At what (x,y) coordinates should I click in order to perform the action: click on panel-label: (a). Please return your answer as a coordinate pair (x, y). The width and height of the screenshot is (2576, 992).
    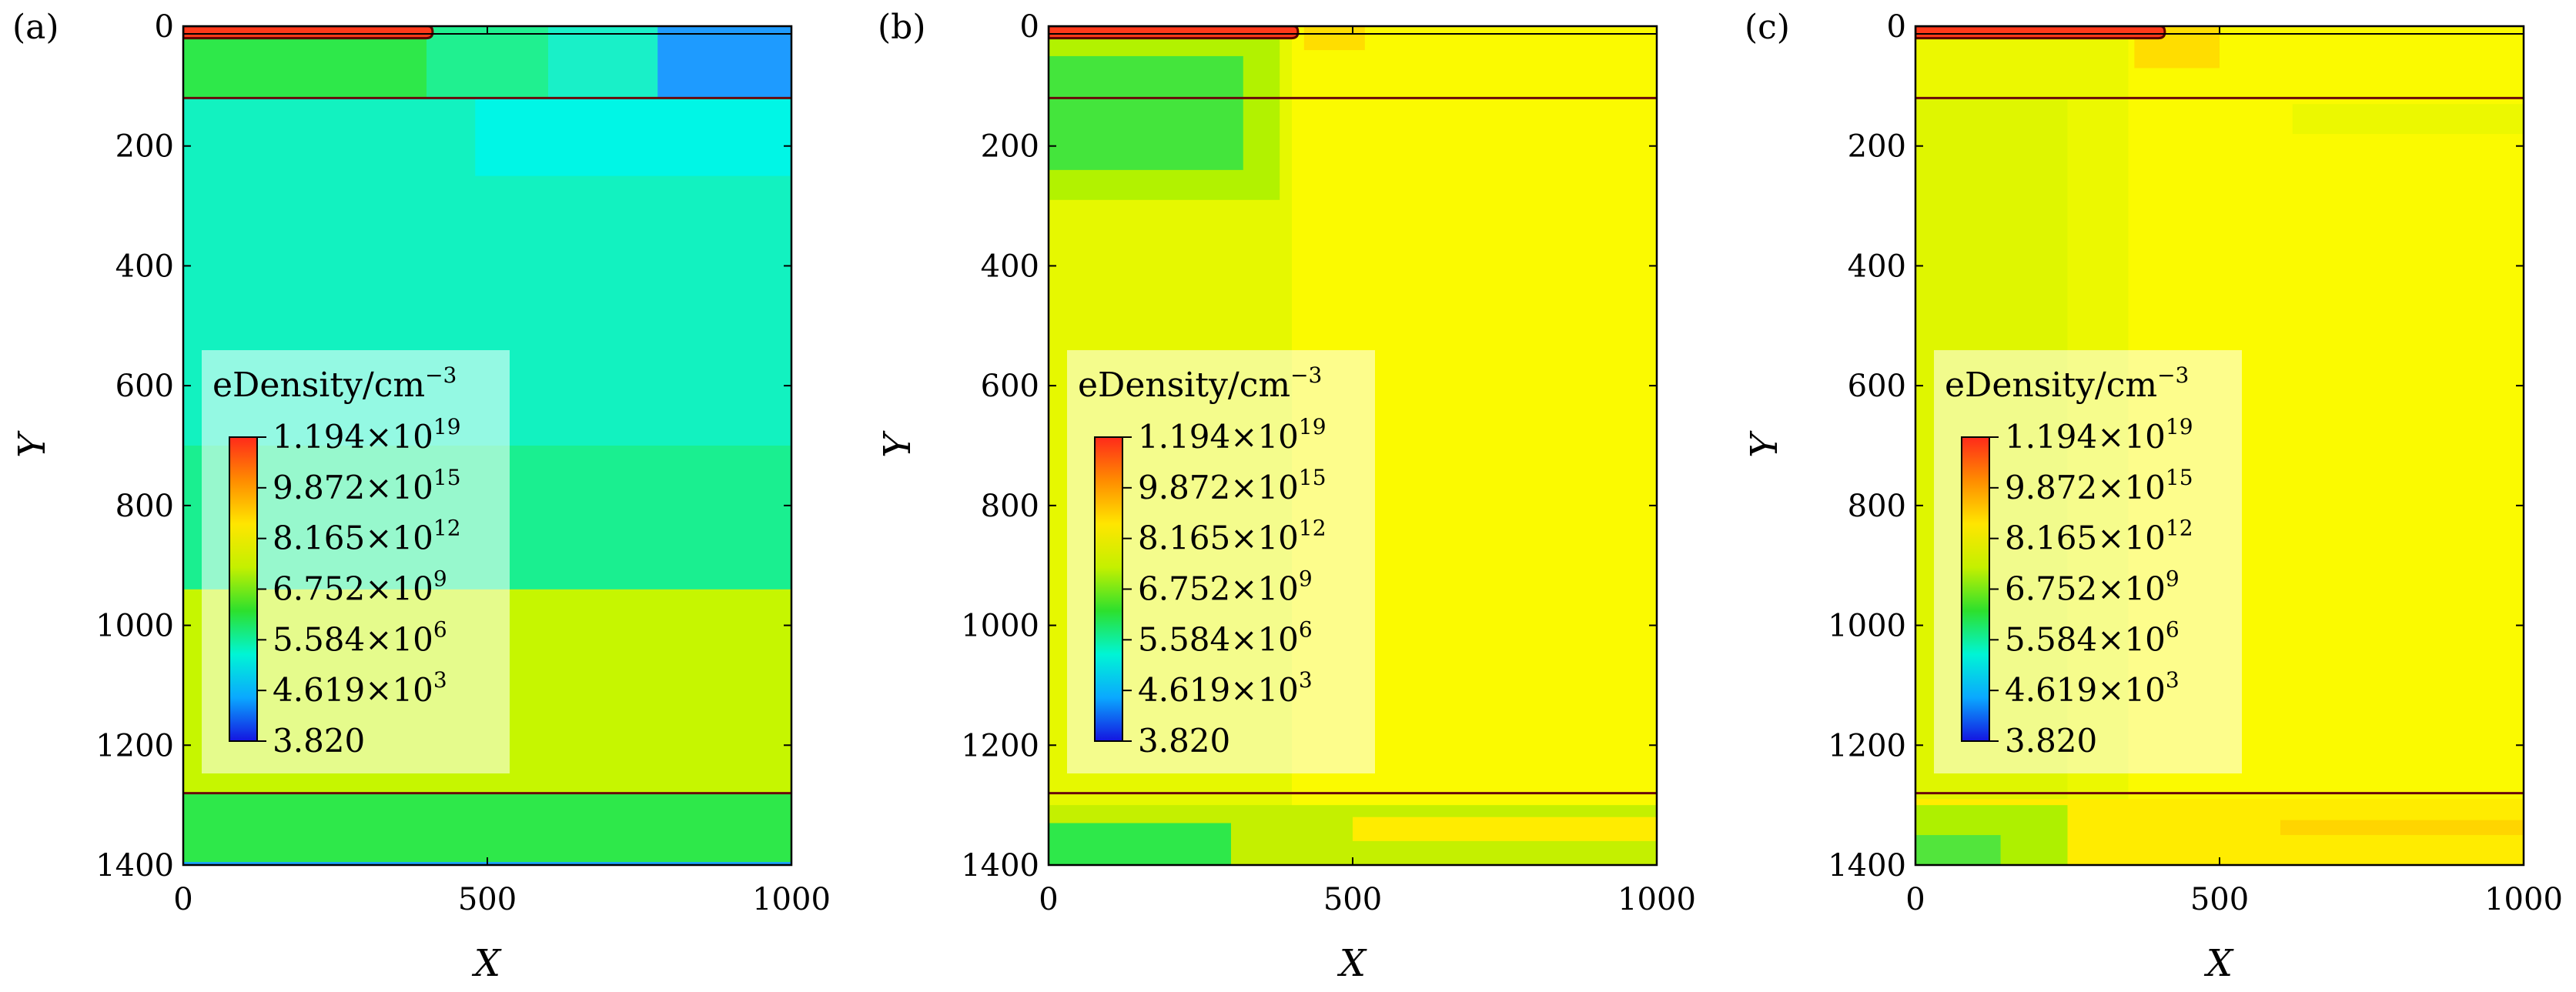
    Looking at the image, I should click on (36, 28).